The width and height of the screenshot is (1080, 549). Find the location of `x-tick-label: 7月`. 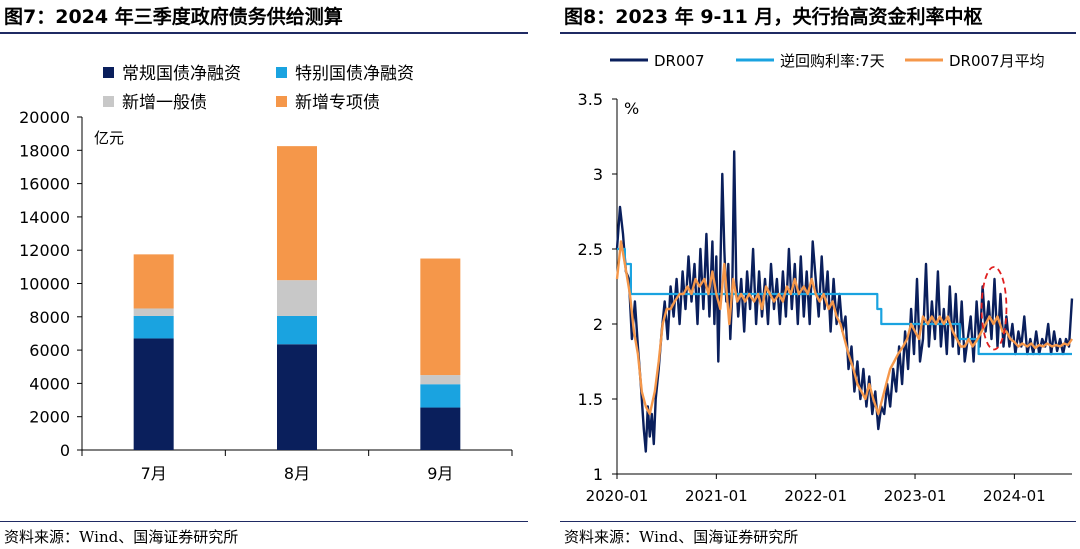

x-tick-label: 7月 is located at coordinates (154, 473).